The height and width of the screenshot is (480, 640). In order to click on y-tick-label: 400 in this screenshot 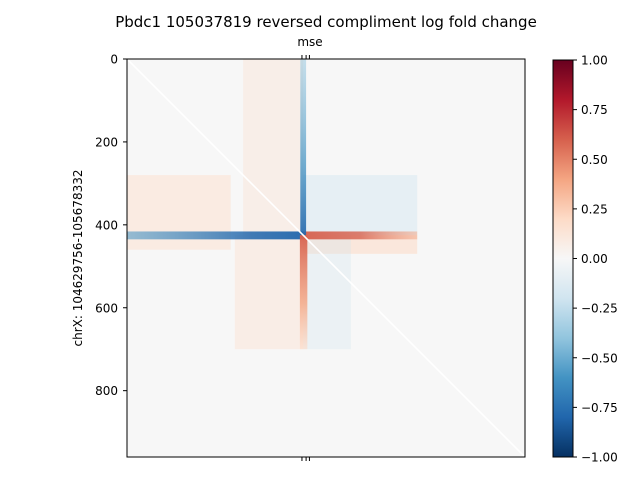, I will do `click(106, 225)`.